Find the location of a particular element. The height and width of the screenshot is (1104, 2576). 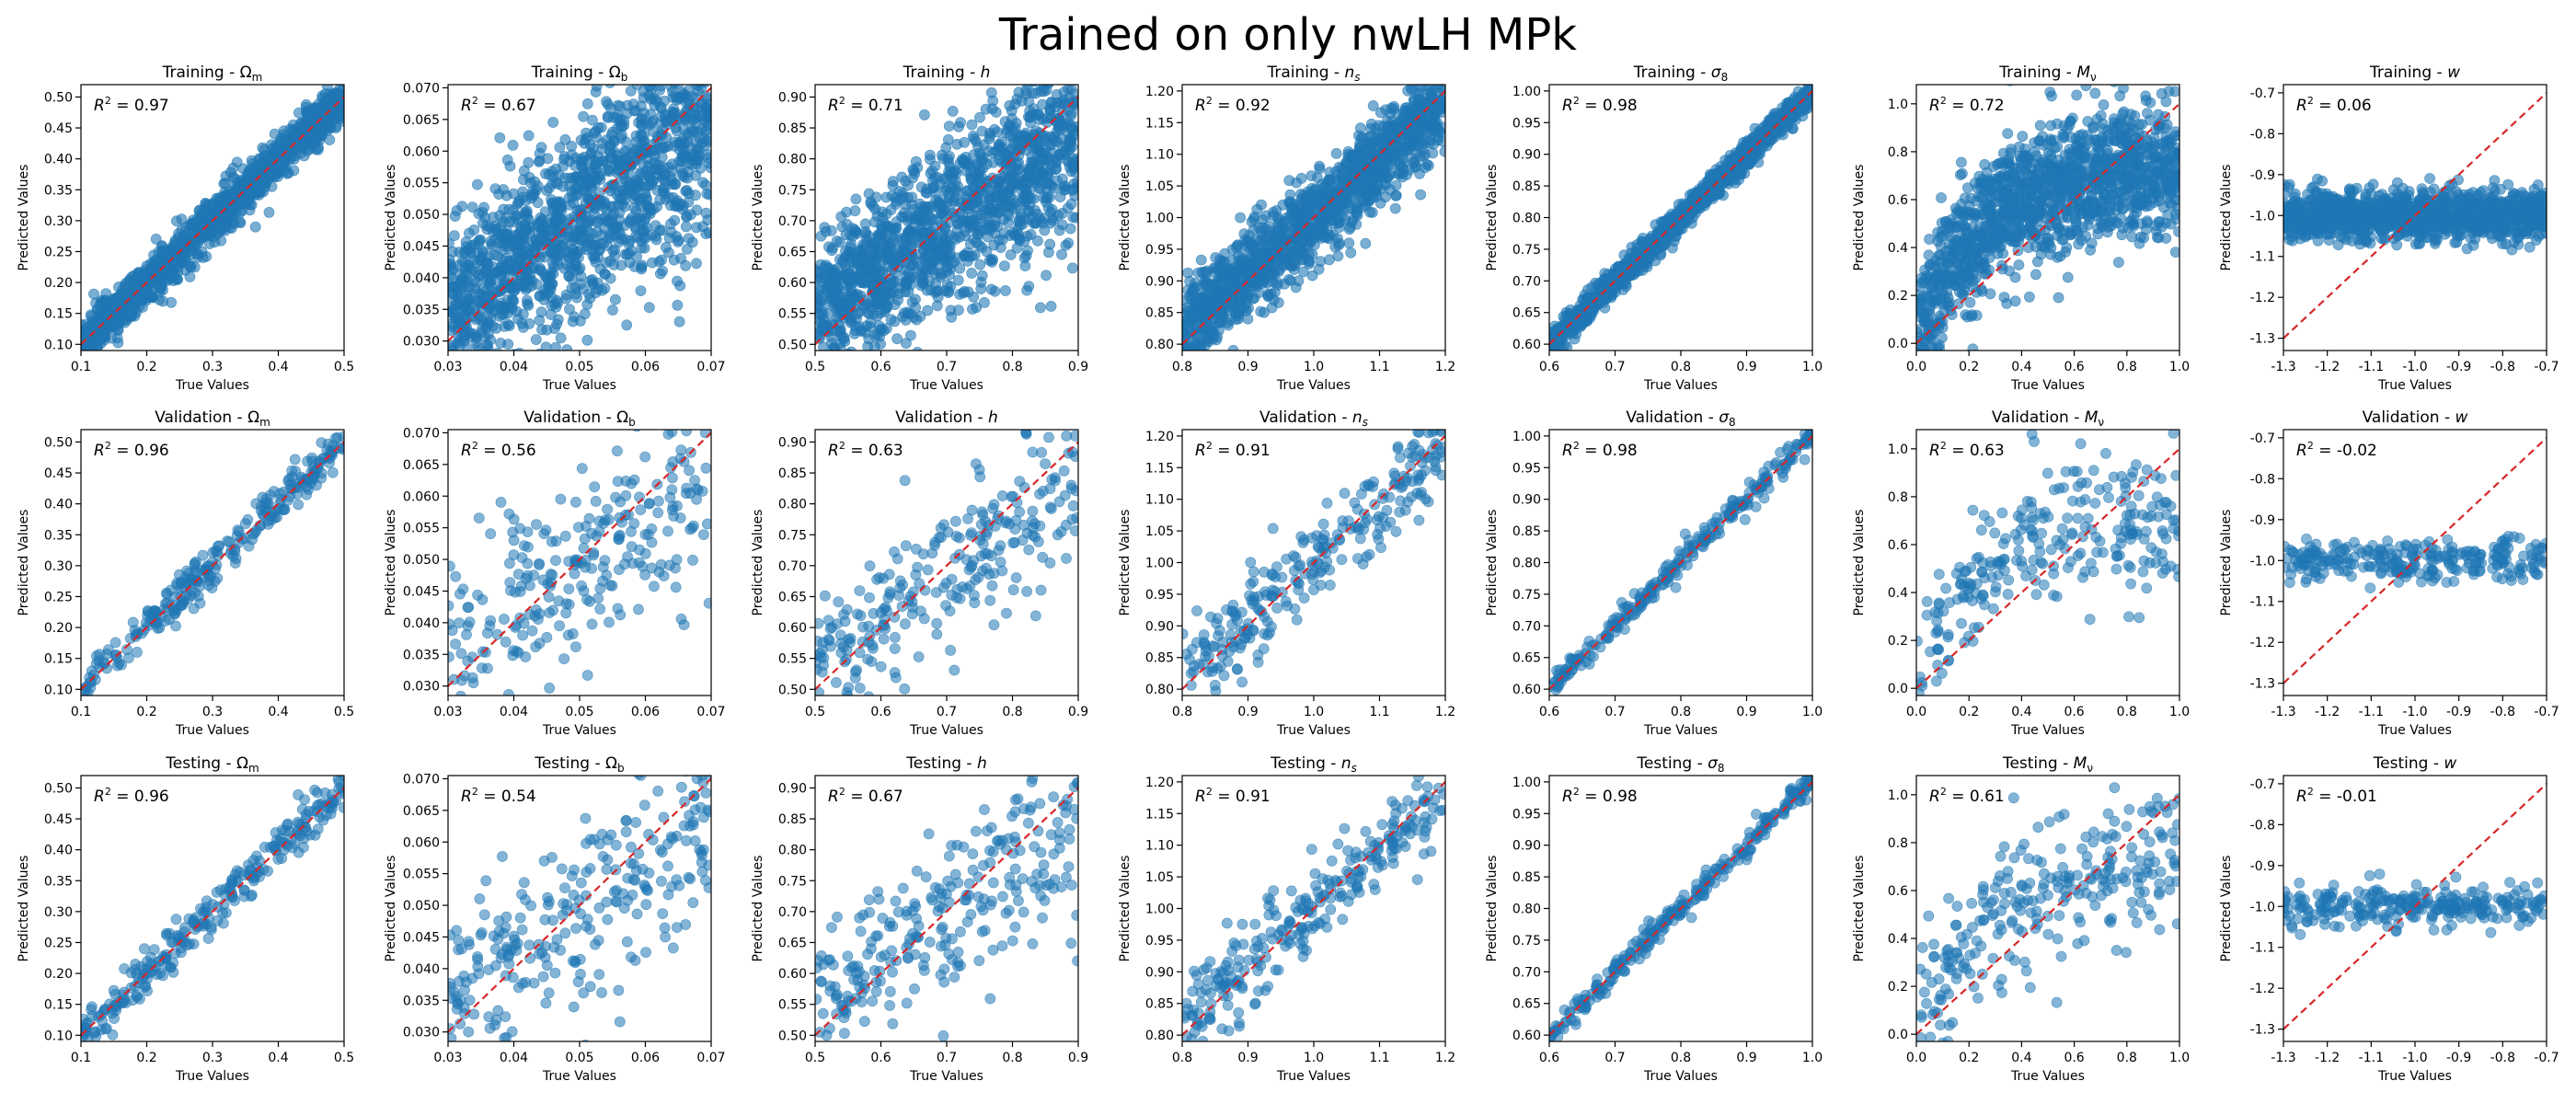

y-tick-label: 0.55 is located at coordinates (792, 314).